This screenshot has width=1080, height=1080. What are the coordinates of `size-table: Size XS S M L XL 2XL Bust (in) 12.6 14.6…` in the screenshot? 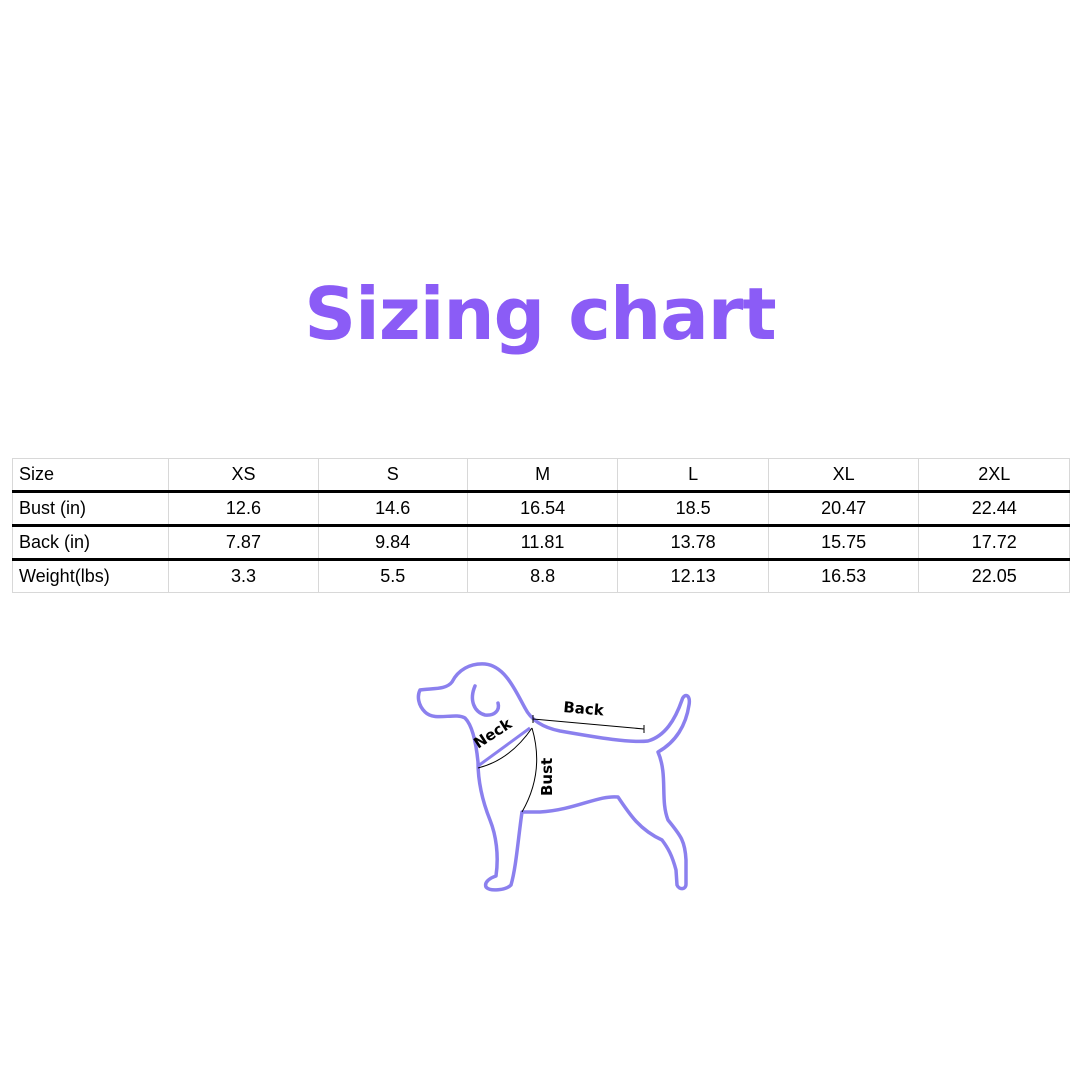 It's located at (540, 525).